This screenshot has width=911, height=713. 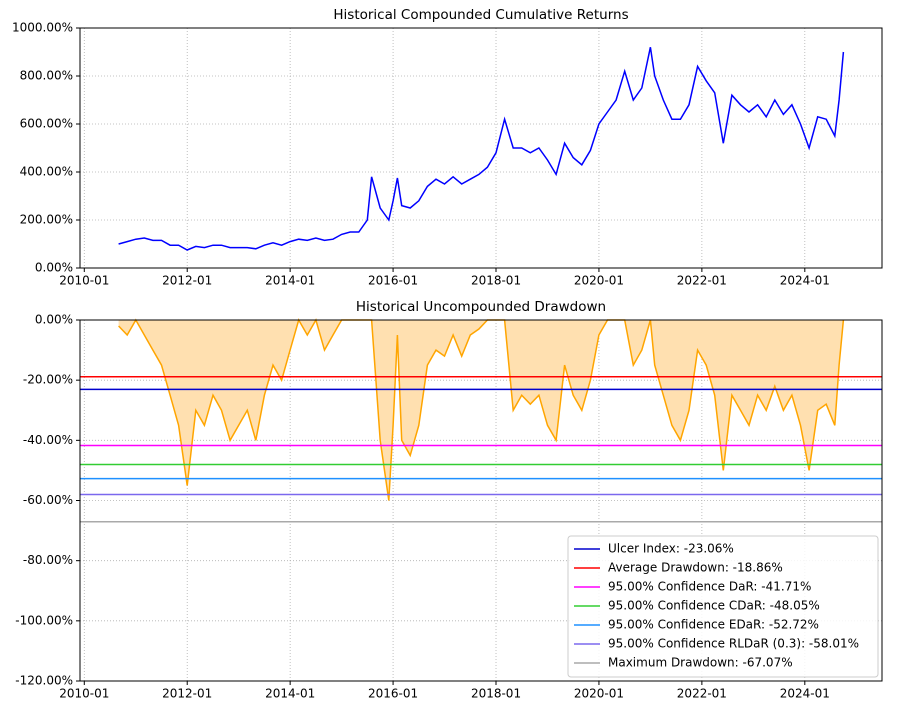 I want to click on chart-title: Historical Compounded Cumulative Returns, so click(x=480, y=15).